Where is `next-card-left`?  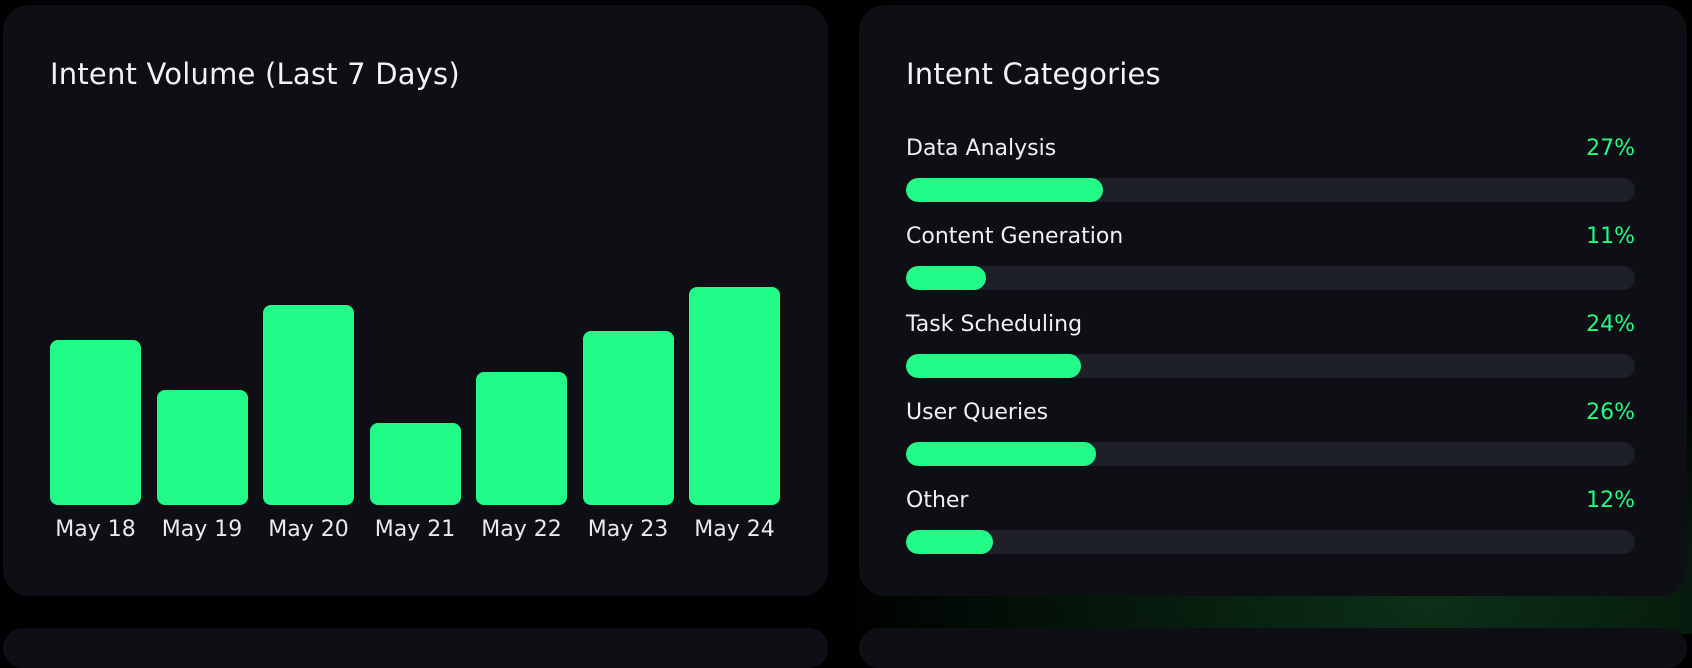 next-card-left is located at coordinates (415, 648).